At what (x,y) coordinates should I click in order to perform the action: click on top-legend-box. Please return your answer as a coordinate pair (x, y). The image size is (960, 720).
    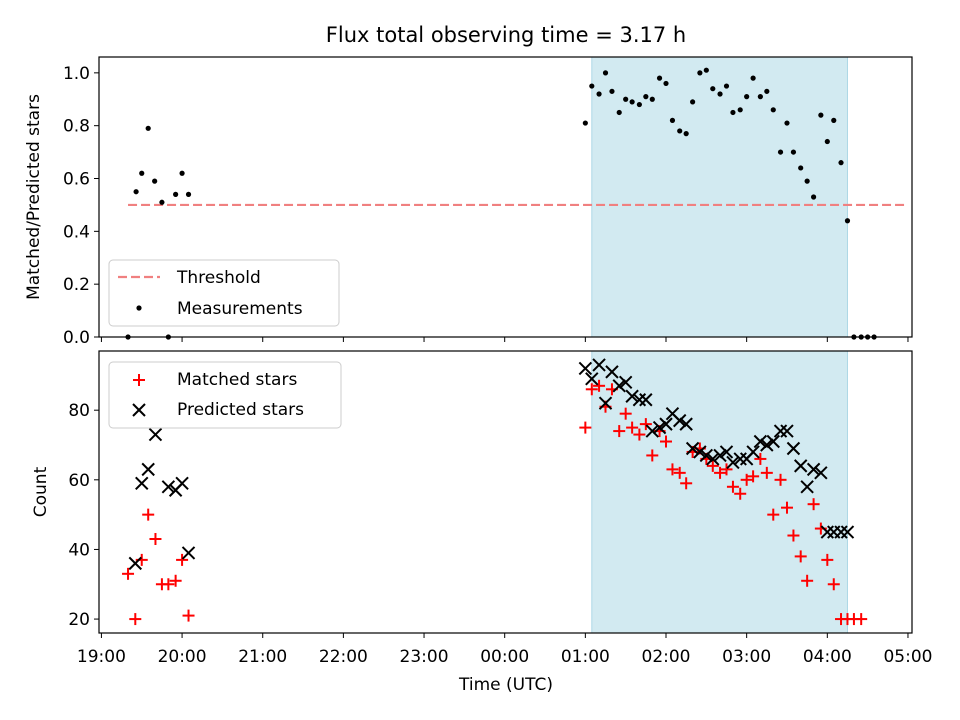
    Looking at the image, I should click on (224, 293).